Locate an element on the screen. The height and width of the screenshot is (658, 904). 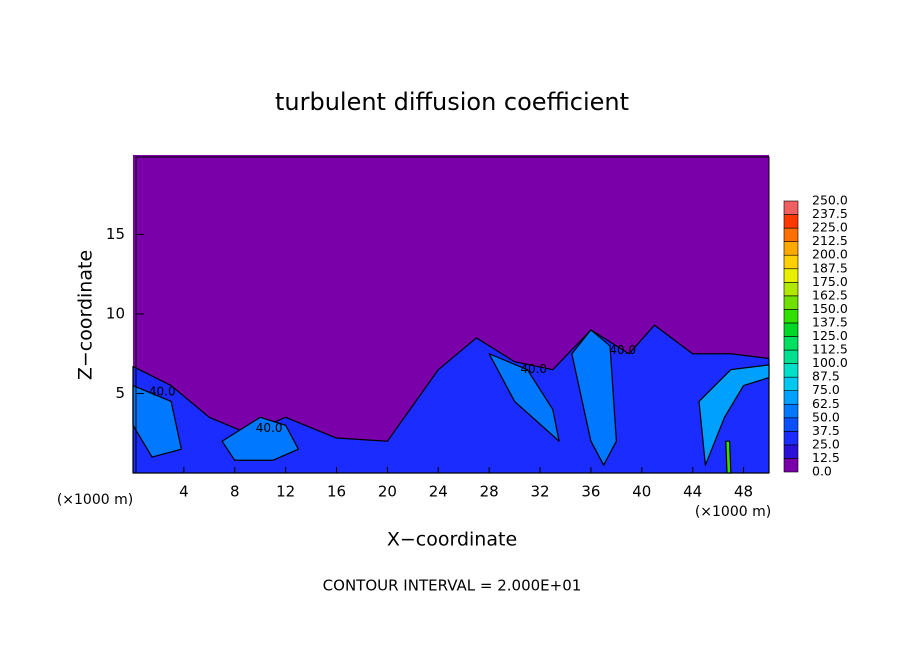
colorbar-label: 100.0 is located at coordinates (830, 362).